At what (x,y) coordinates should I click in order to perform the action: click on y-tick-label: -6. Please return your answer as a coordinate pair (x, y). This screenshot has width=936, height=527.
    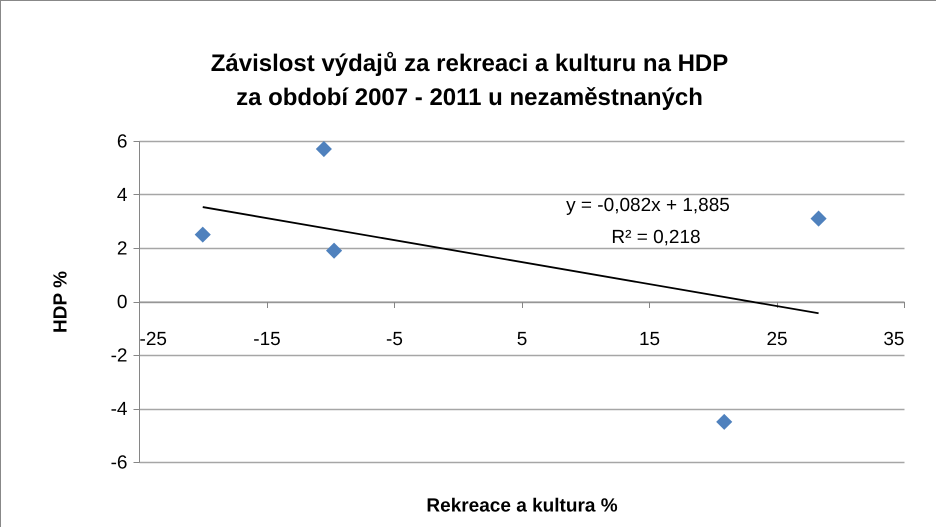
    Looking at the image, I should click on (119, 463).